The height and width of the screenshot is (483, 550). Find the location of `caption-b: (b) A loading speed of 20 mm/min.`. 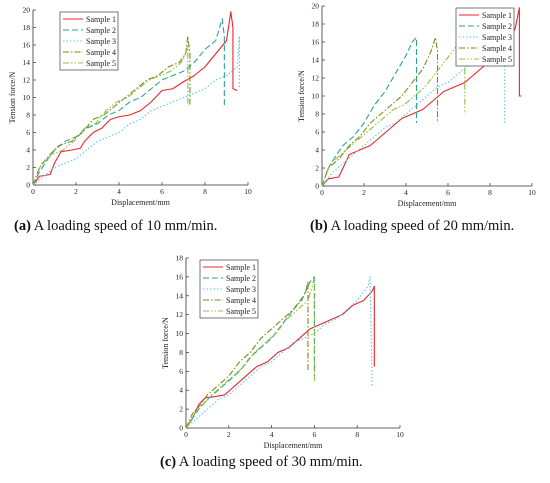

caption-b: (b) A loading speed of 20 mm/min. is located at coordinates (412, 226).